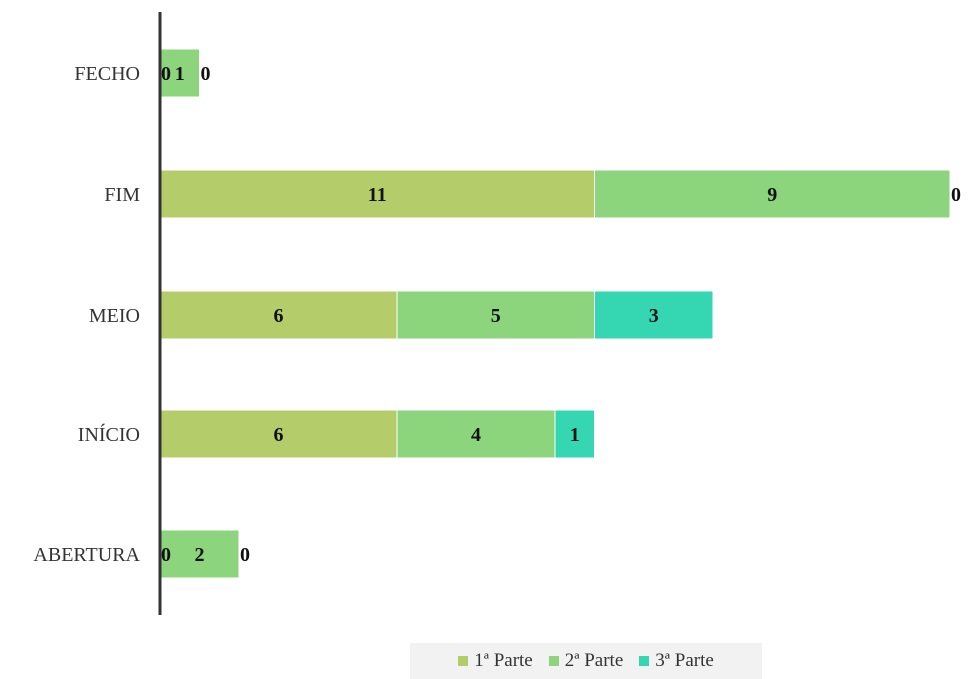  I want to click on legend-item-series-1: 1ª Parte, so click(495, 661).